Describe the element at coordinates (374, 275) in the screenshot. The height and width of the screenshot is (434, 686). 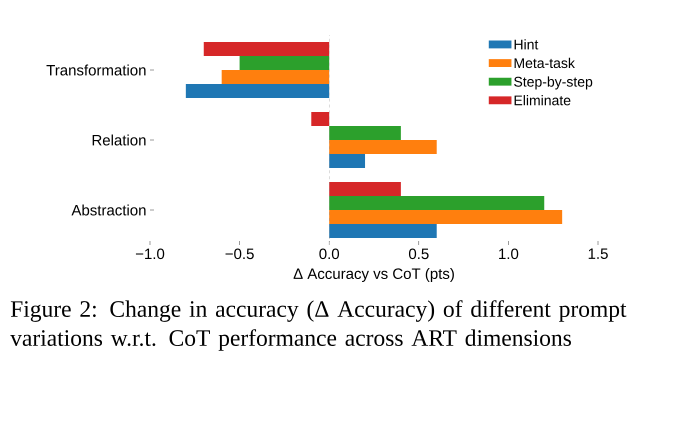
I see `x-axis-title: Δ Accuracy vs CoT (pts)` at that location.